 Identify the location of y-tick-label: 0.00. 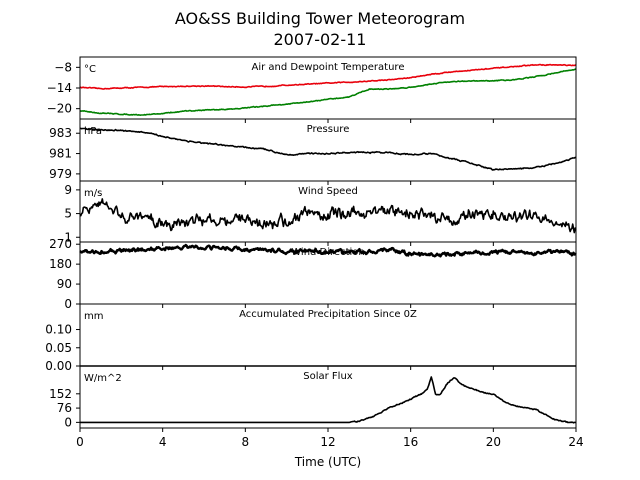
(58, 366).